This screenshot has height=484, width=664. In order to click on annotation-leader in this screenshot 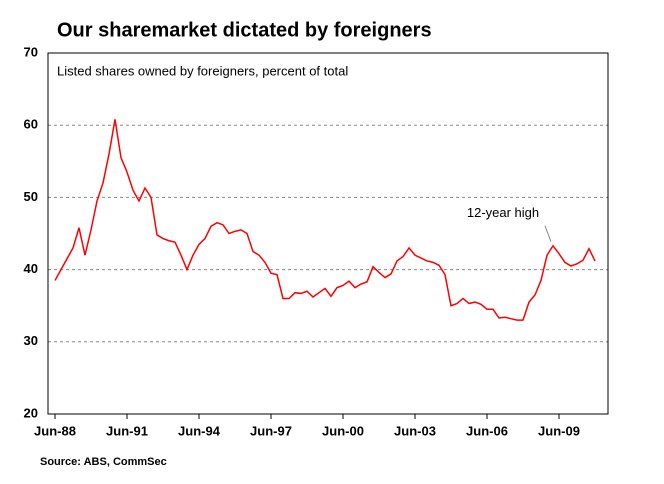, I will do `click(548, 233)`.